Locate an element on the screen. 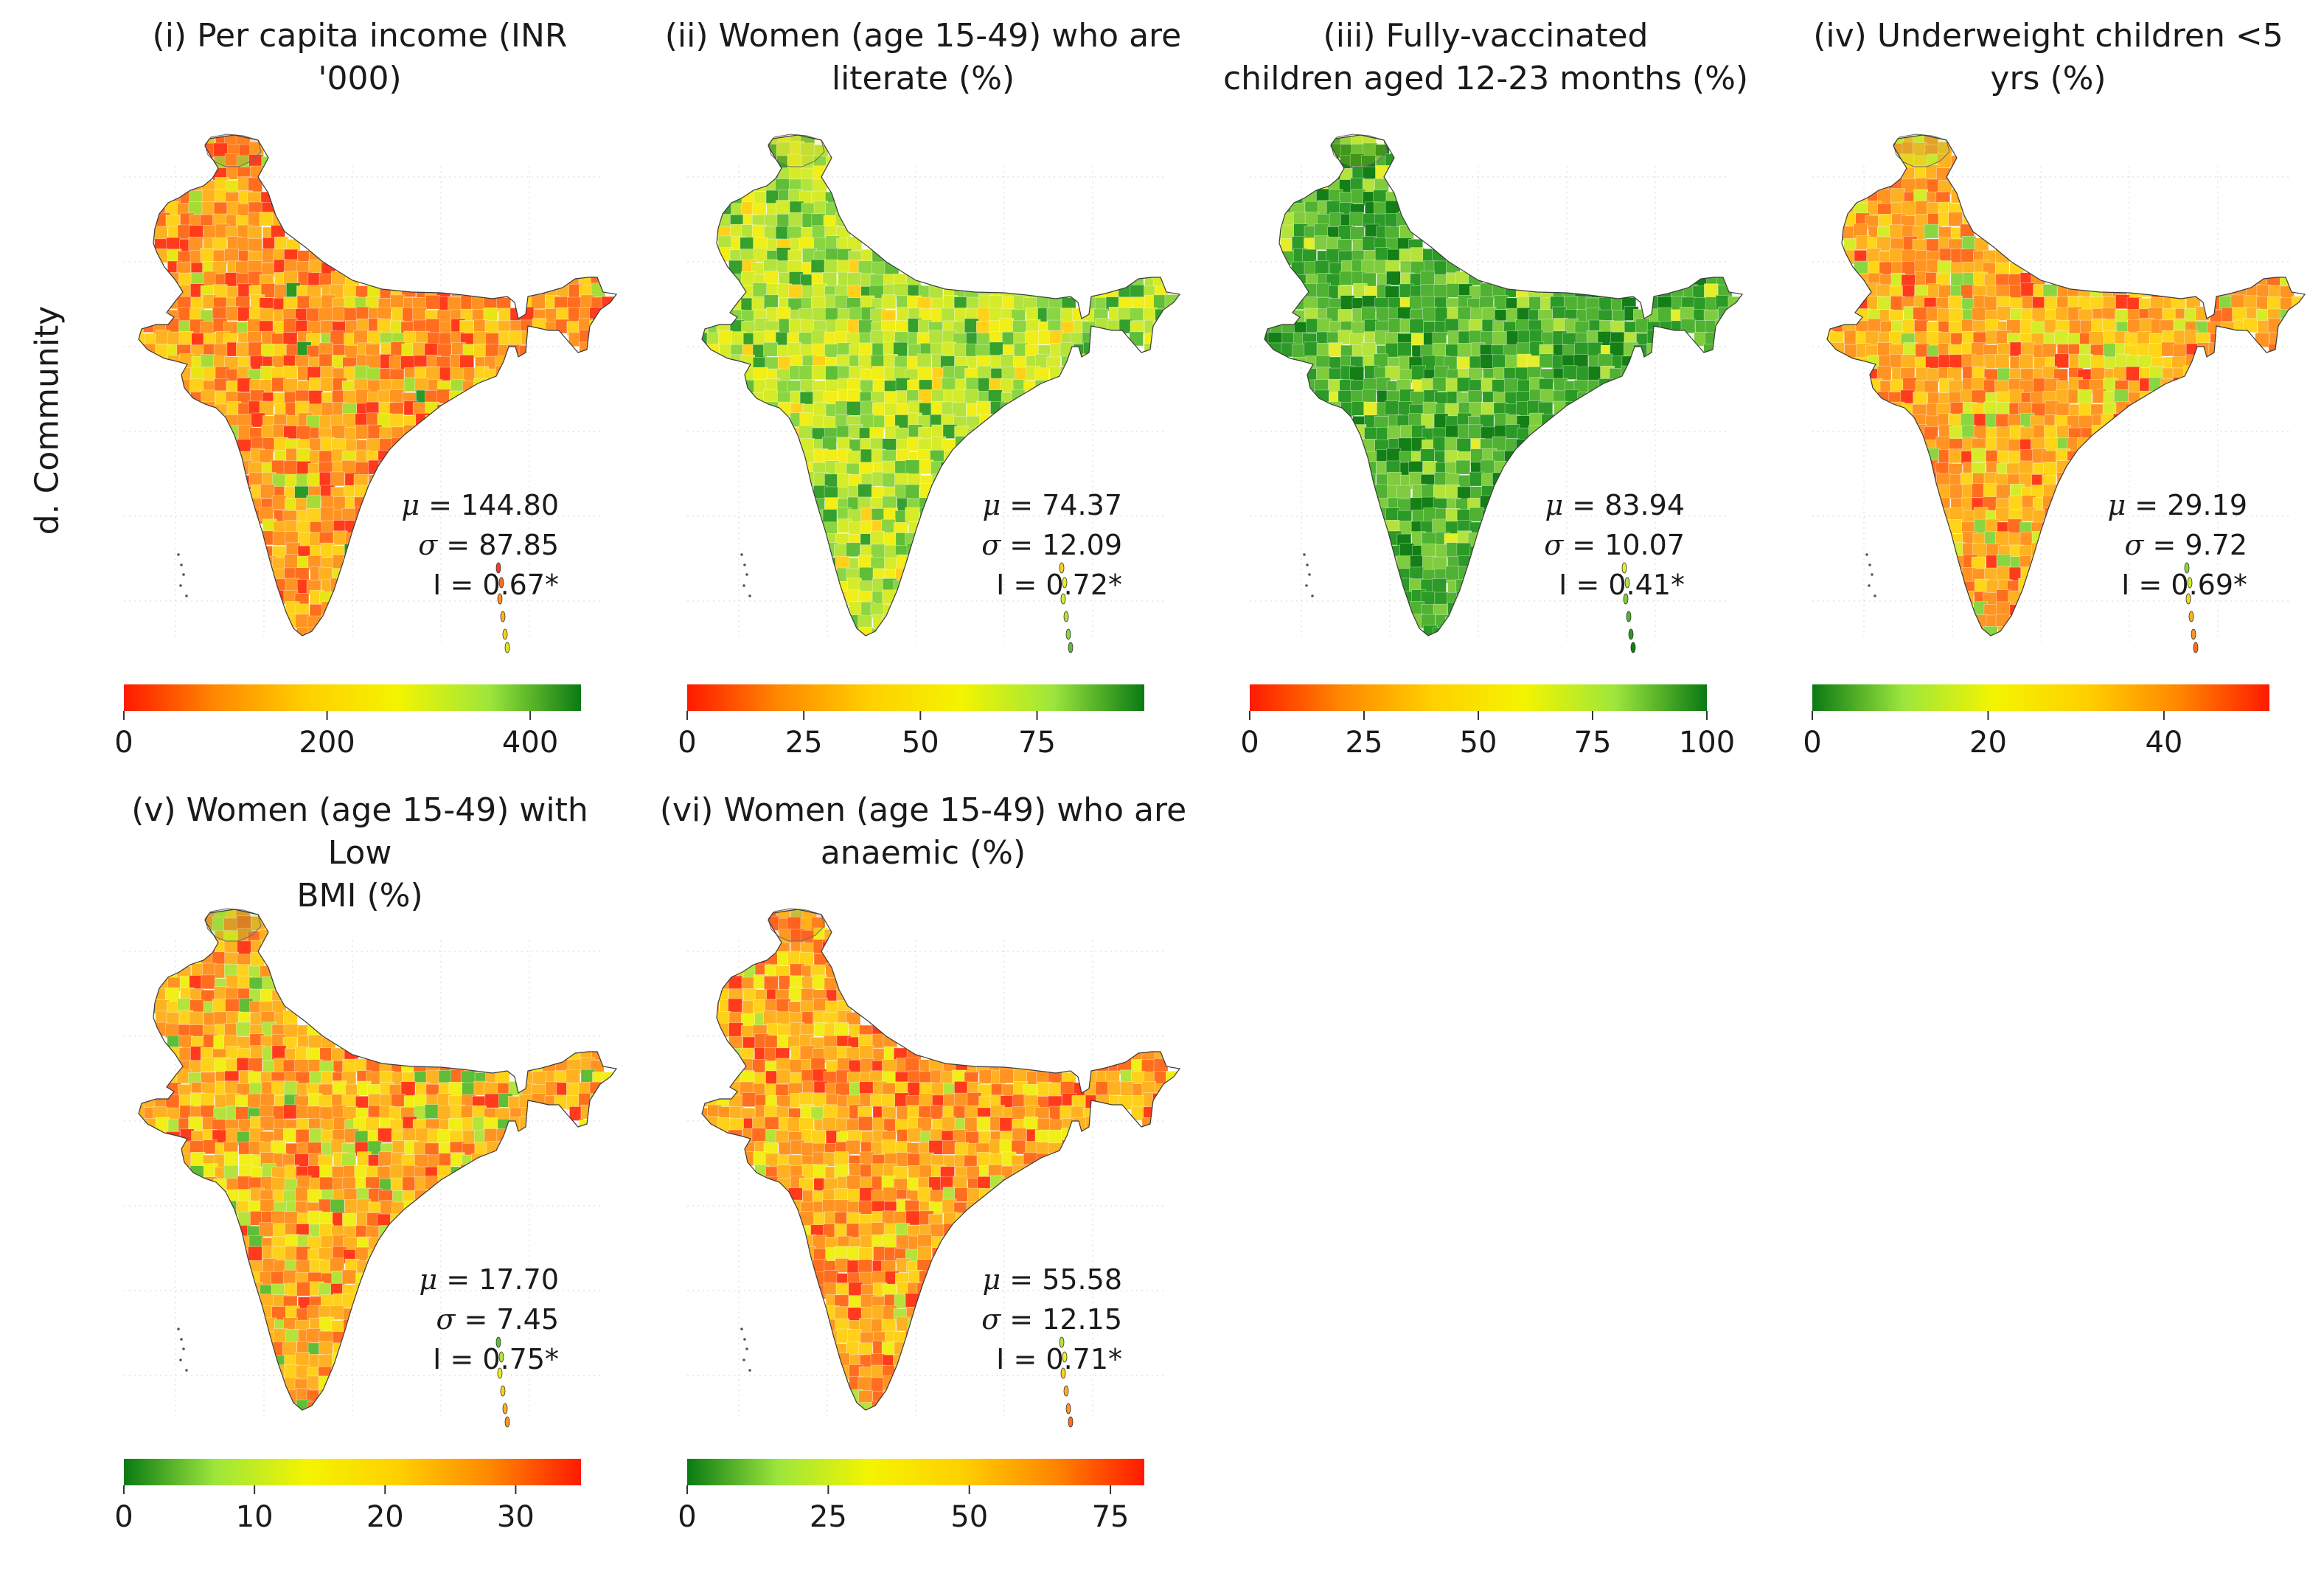 This screenshot has height=1579, width=2324. stat-morans-i-value: 0.71* is located at coordinates (1084, 1359).